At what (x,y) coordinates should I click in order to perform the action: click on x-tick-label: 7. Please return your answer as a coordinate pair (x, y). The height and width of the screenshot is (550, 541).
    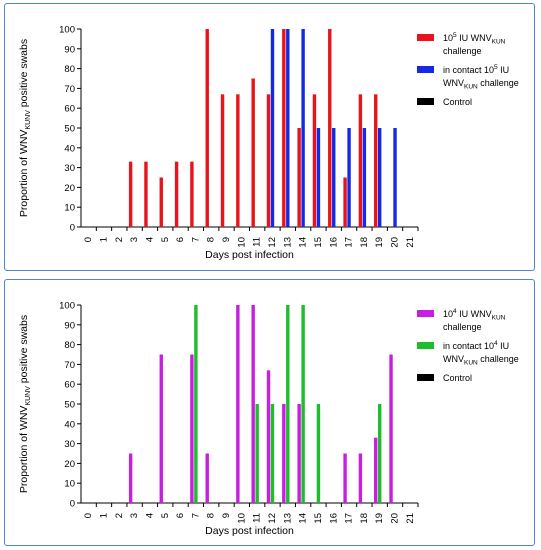
    Looking at the image, I should click on (195, 515).